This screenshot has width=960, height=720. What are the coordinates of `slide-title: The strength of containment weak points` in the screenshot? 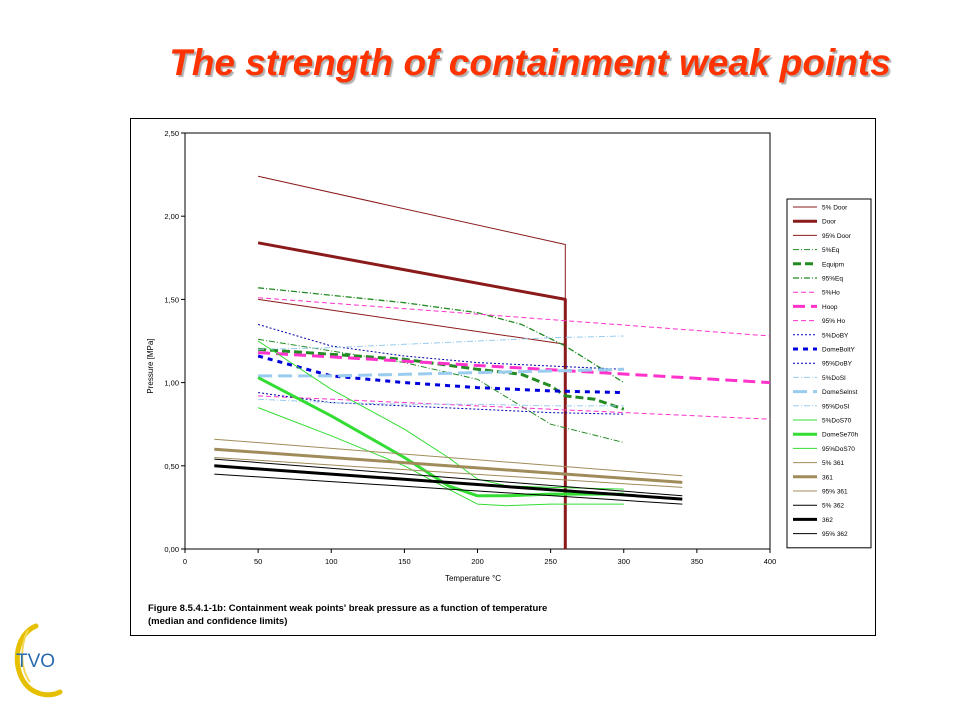 It's located at (530, 62).